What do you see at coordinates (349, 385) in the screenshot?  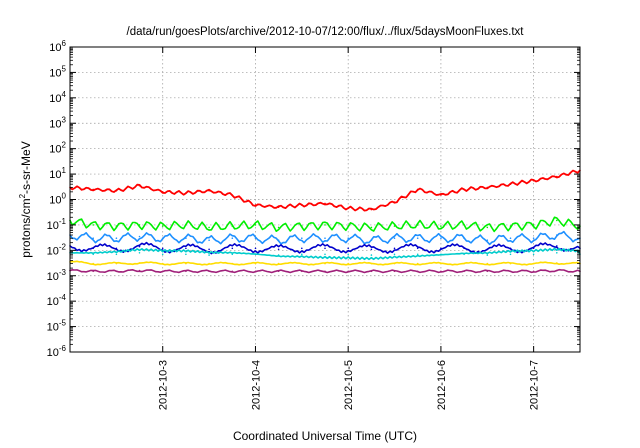 I see `x-tick-label: 2012-10-5` at bounding box center [349, 385].